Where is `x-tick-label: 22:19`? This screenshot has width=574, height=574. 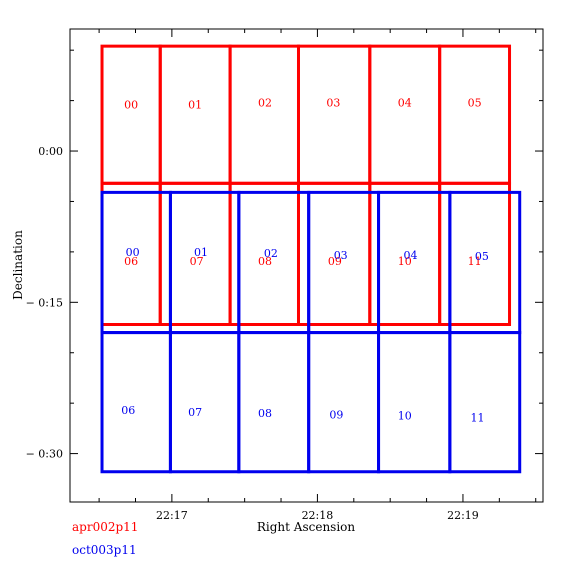
x-tick-label: 22:19 is located at coordinates (463, 515).